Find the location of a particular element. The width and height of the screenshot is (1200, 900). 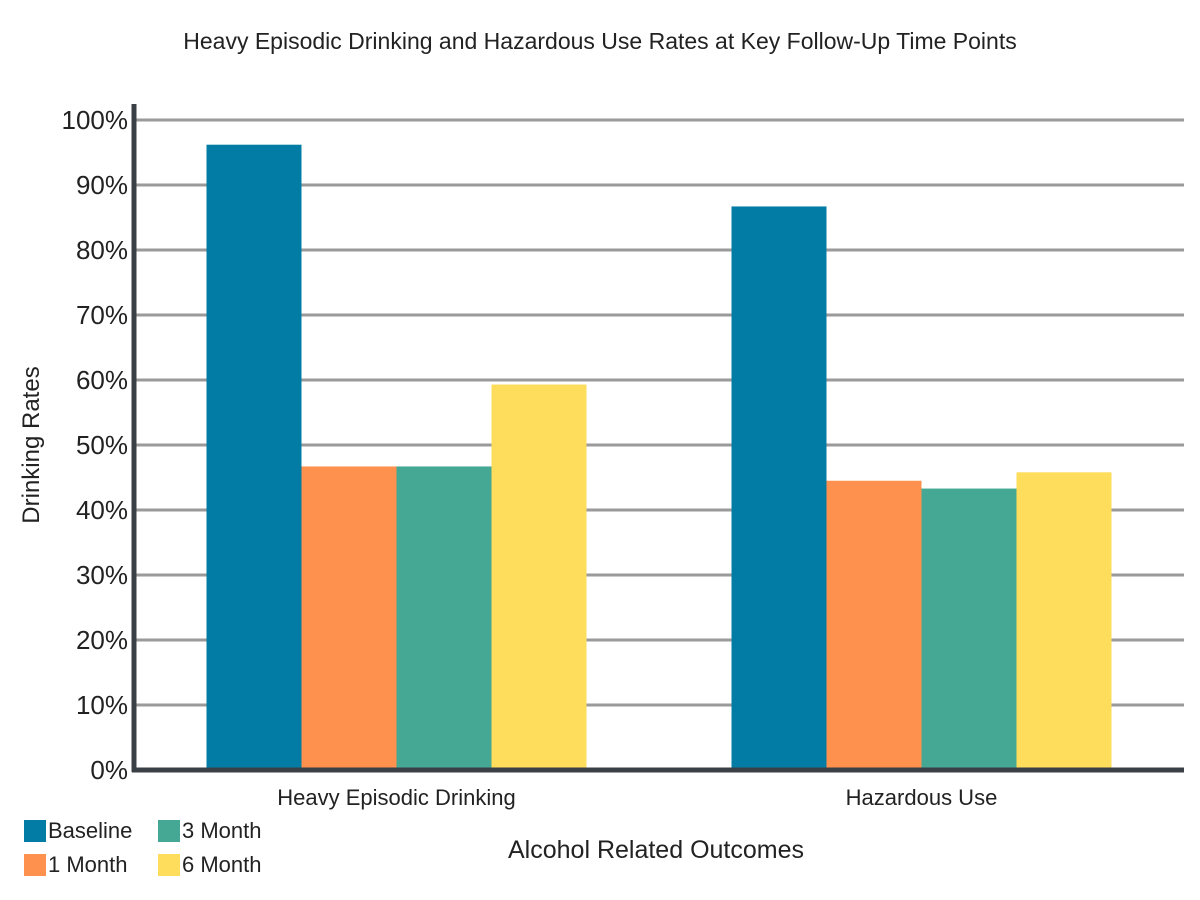

x-category-labels: Heavy Episodic Drinking Hazardous Use is located at coordinates (637, 797).